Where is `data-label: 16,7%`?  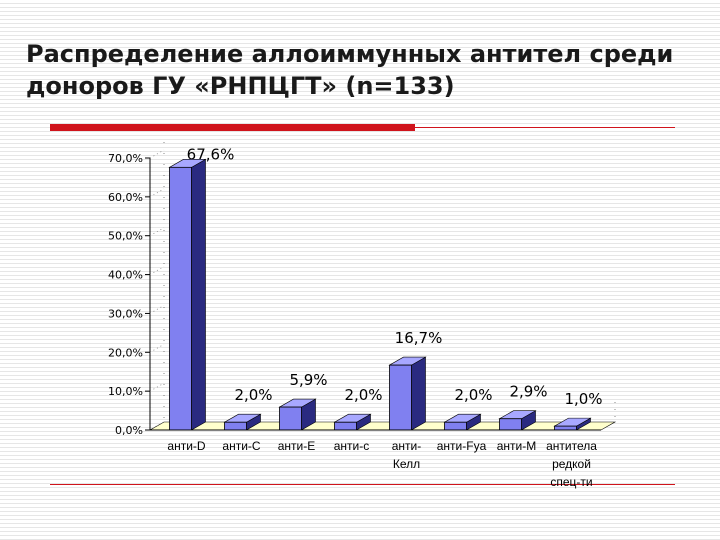 data-label: 16,7% is located at coordinates (419, 338).